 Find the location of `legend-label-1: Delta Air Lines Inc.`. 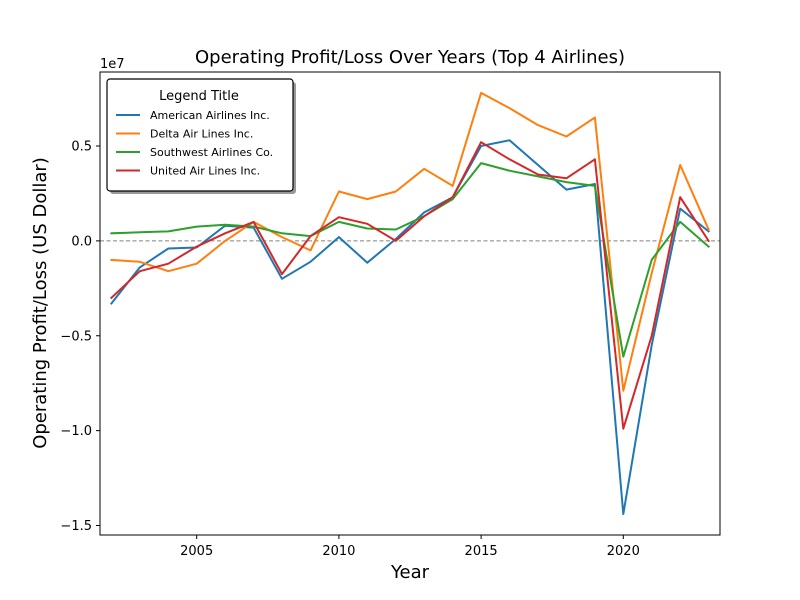

legend-label-1: Delta Air Lines Inc. is located at coordinates (201, 134).